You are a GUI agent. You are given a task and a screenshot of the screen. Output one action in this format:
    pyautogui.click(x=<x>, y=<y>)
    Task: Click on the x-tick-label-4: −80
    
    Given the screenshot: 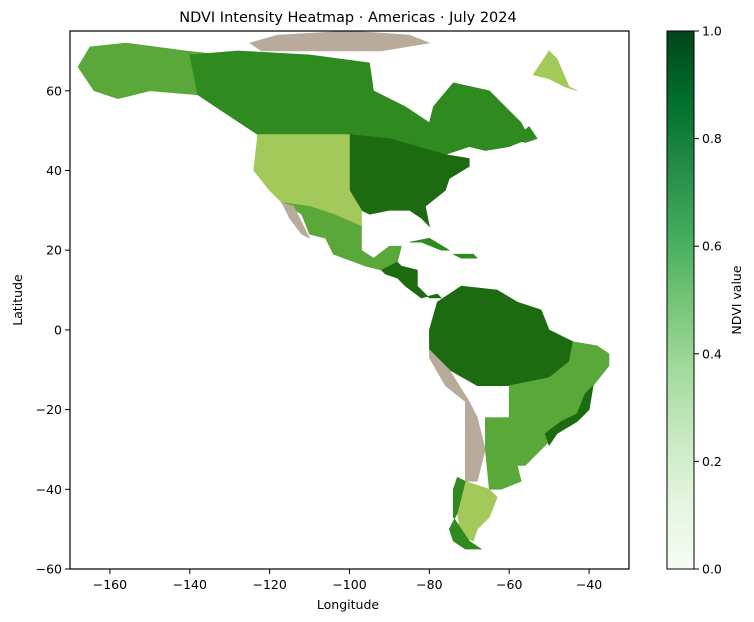 What is the action you would take?
    pyautogui.click(x=429, y=584)
    